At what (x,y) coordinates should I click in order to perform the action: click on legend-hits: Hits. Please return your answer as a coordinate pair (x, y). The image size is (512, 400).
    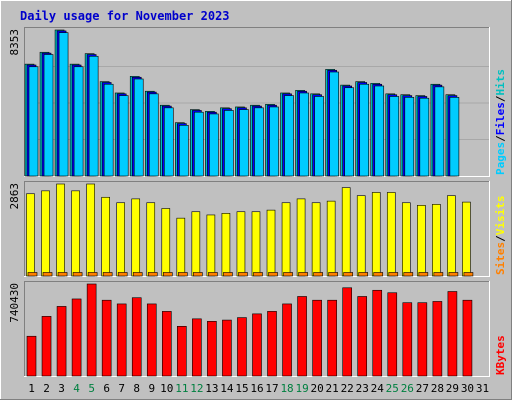
    Looking at the image, I should click on (500, 82).